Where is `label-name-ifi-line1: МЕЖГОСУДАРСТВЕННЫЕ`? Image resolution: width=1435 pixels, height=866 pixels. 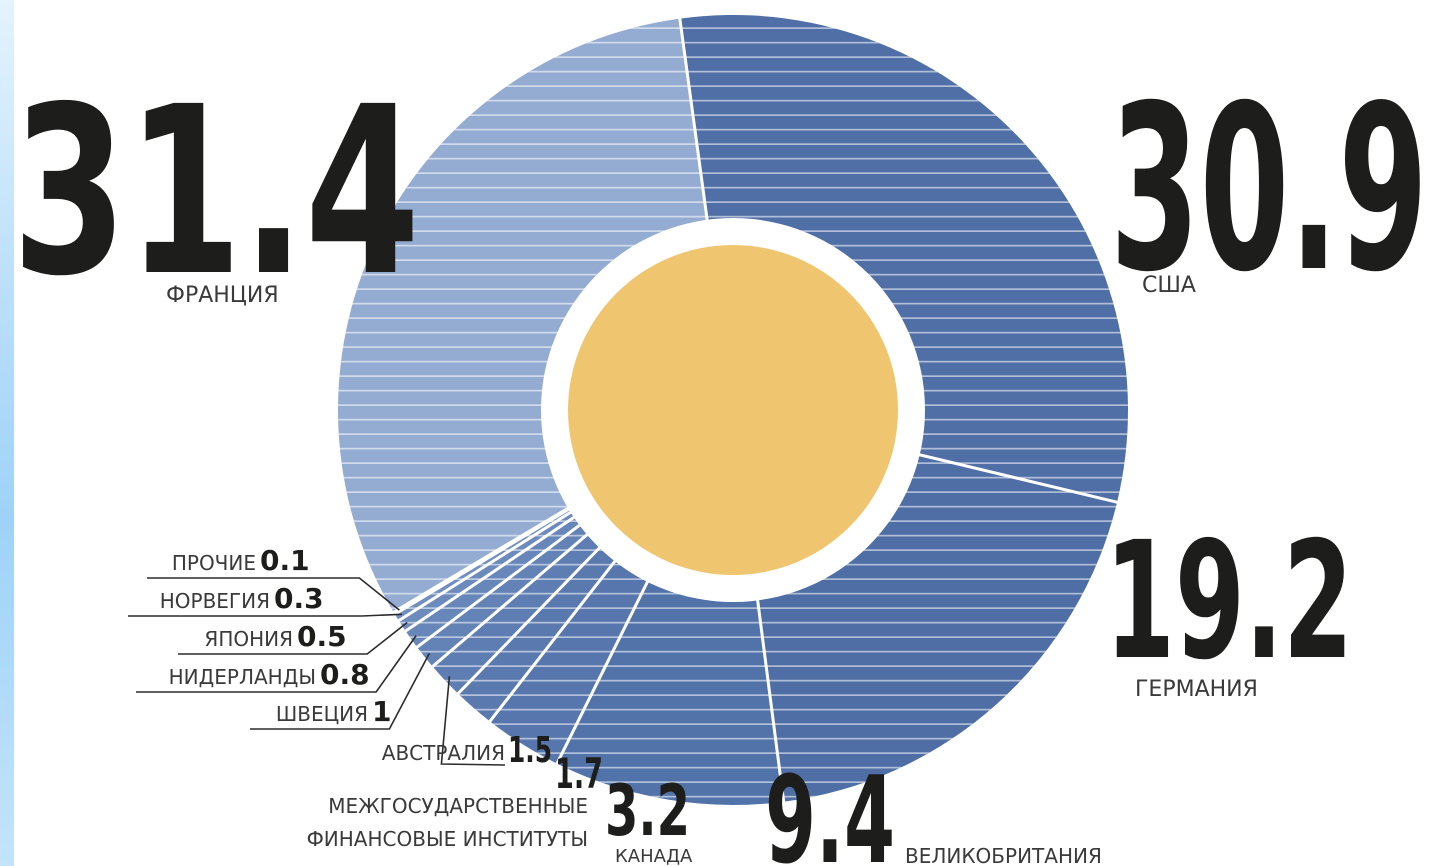 label-name-ifi-line1: МЕЖГОСУДАРСТВЕННЫЕ is located at coordinates (458, 806).